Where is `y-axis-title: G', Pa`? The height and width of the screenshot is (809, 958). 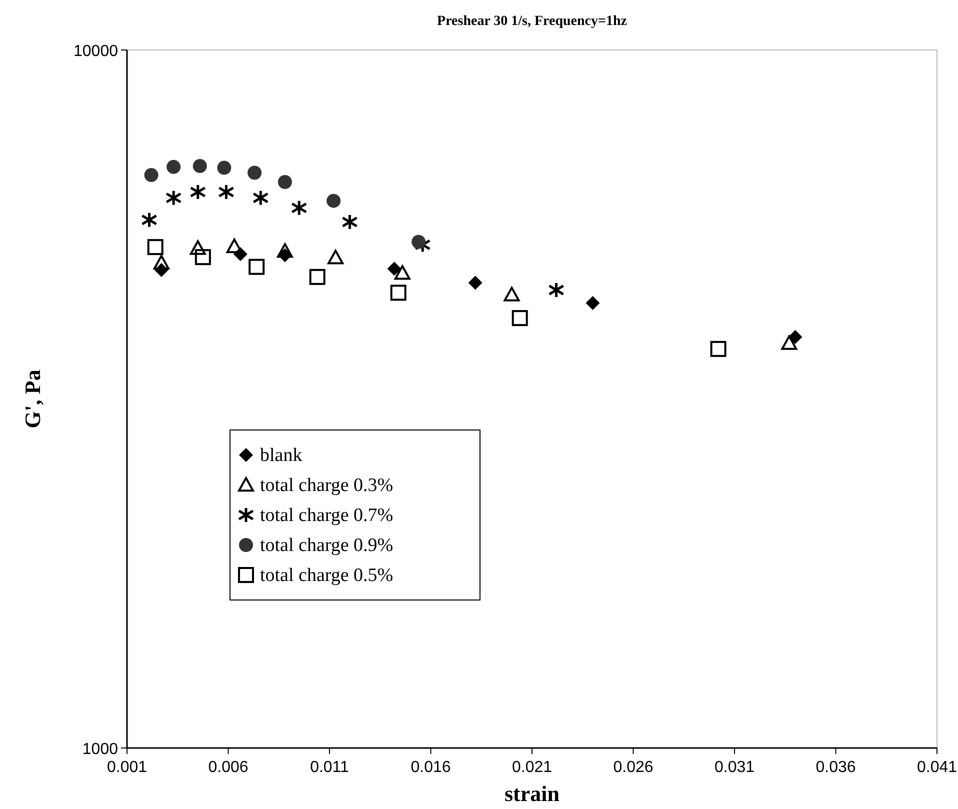 y-axis-title: G', Pa is located at coordinates (32, 399).